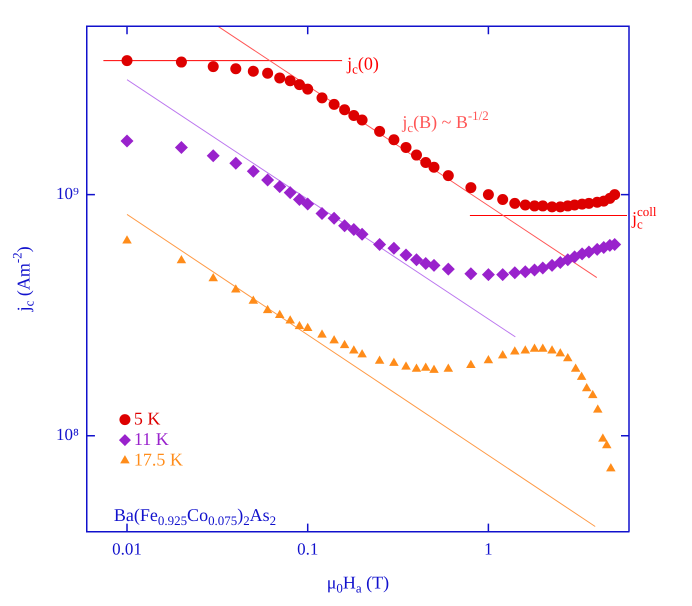  I want to click on x-tick-label: 0.1, so click(307, 548).